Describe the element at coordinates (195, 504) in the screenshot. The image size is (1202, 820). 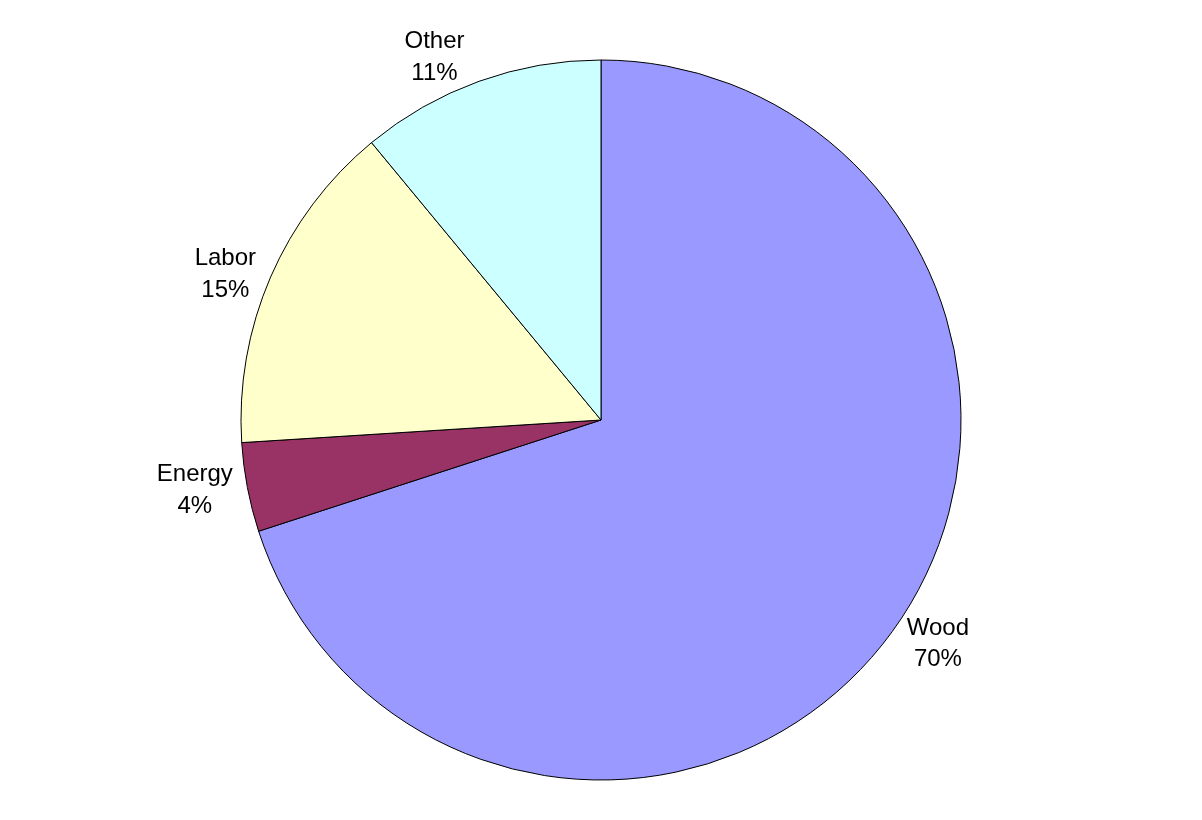
I see `data-label: 4%` at that location.